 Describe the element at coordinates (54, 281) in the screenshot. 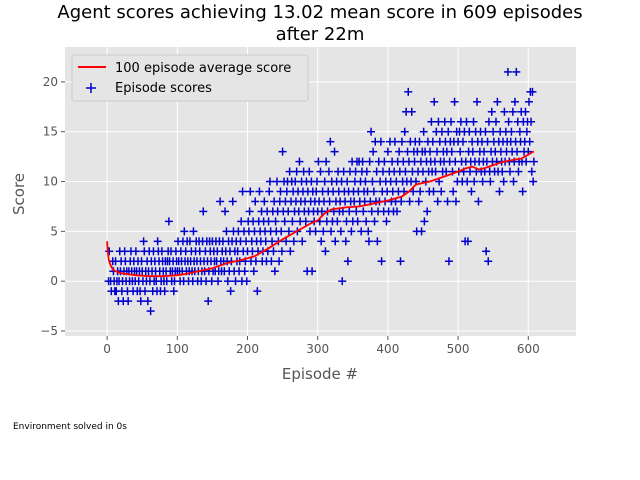

I see `y-tick-label: 0` at that location.